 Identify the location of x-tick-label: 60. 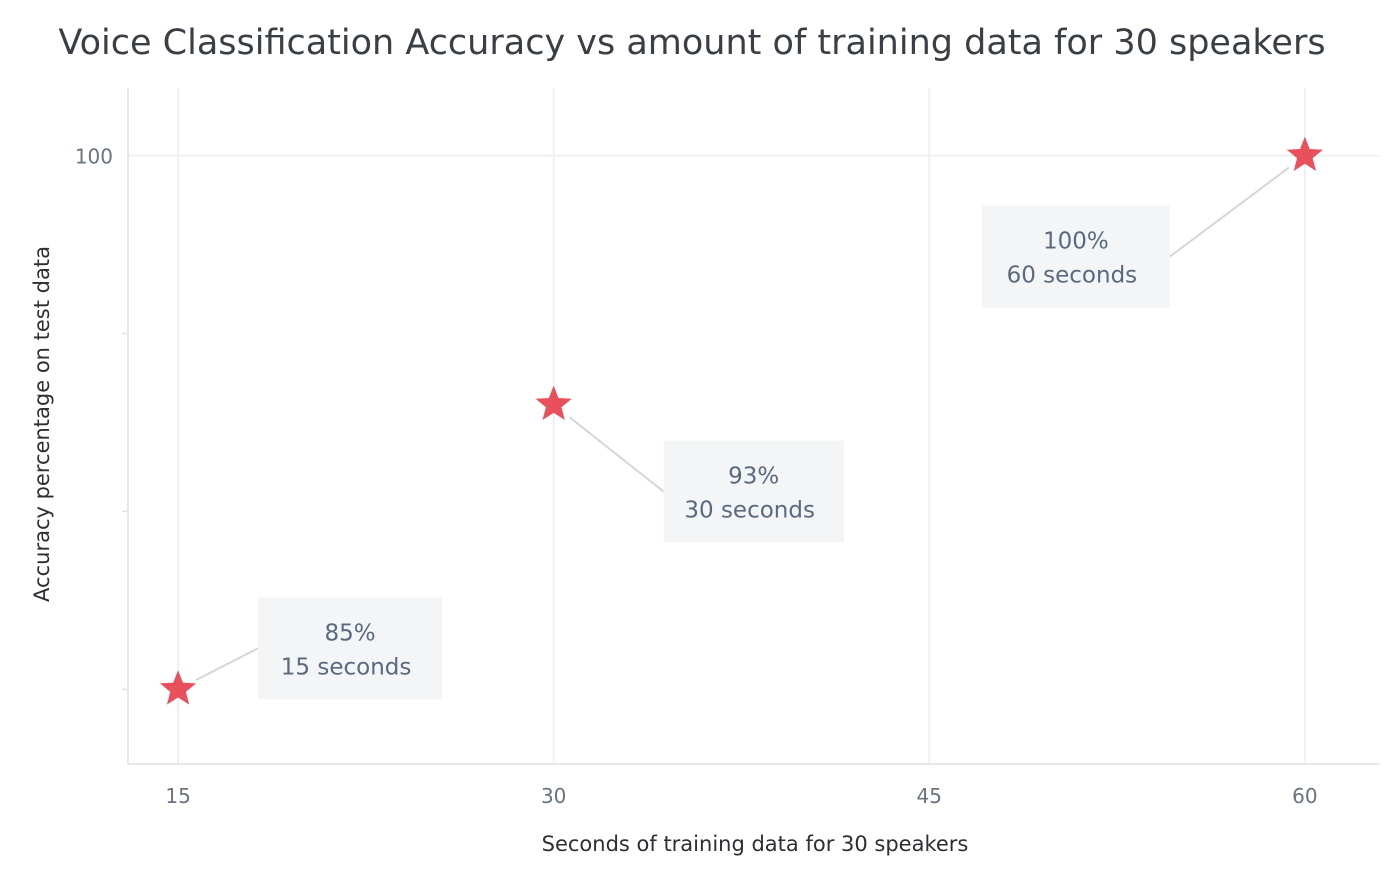
(1304, 796).